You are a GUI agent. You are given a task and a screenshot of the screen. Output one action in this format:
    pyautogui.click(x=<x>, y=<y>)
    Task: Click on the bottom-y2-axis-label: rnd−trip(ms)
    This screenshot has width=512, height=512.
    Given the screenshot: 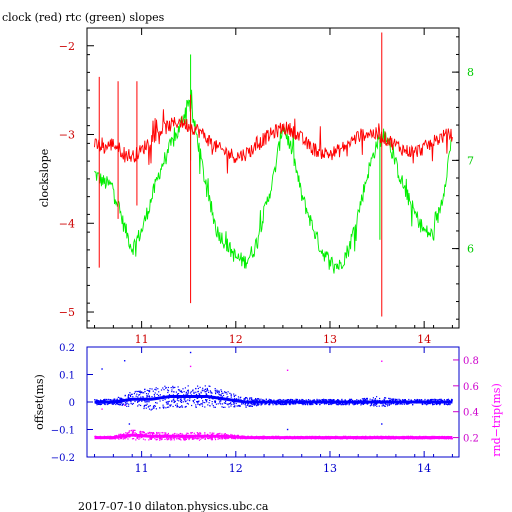 What is the action you would take?
    pyautogui.click(x=496, y=420)
    